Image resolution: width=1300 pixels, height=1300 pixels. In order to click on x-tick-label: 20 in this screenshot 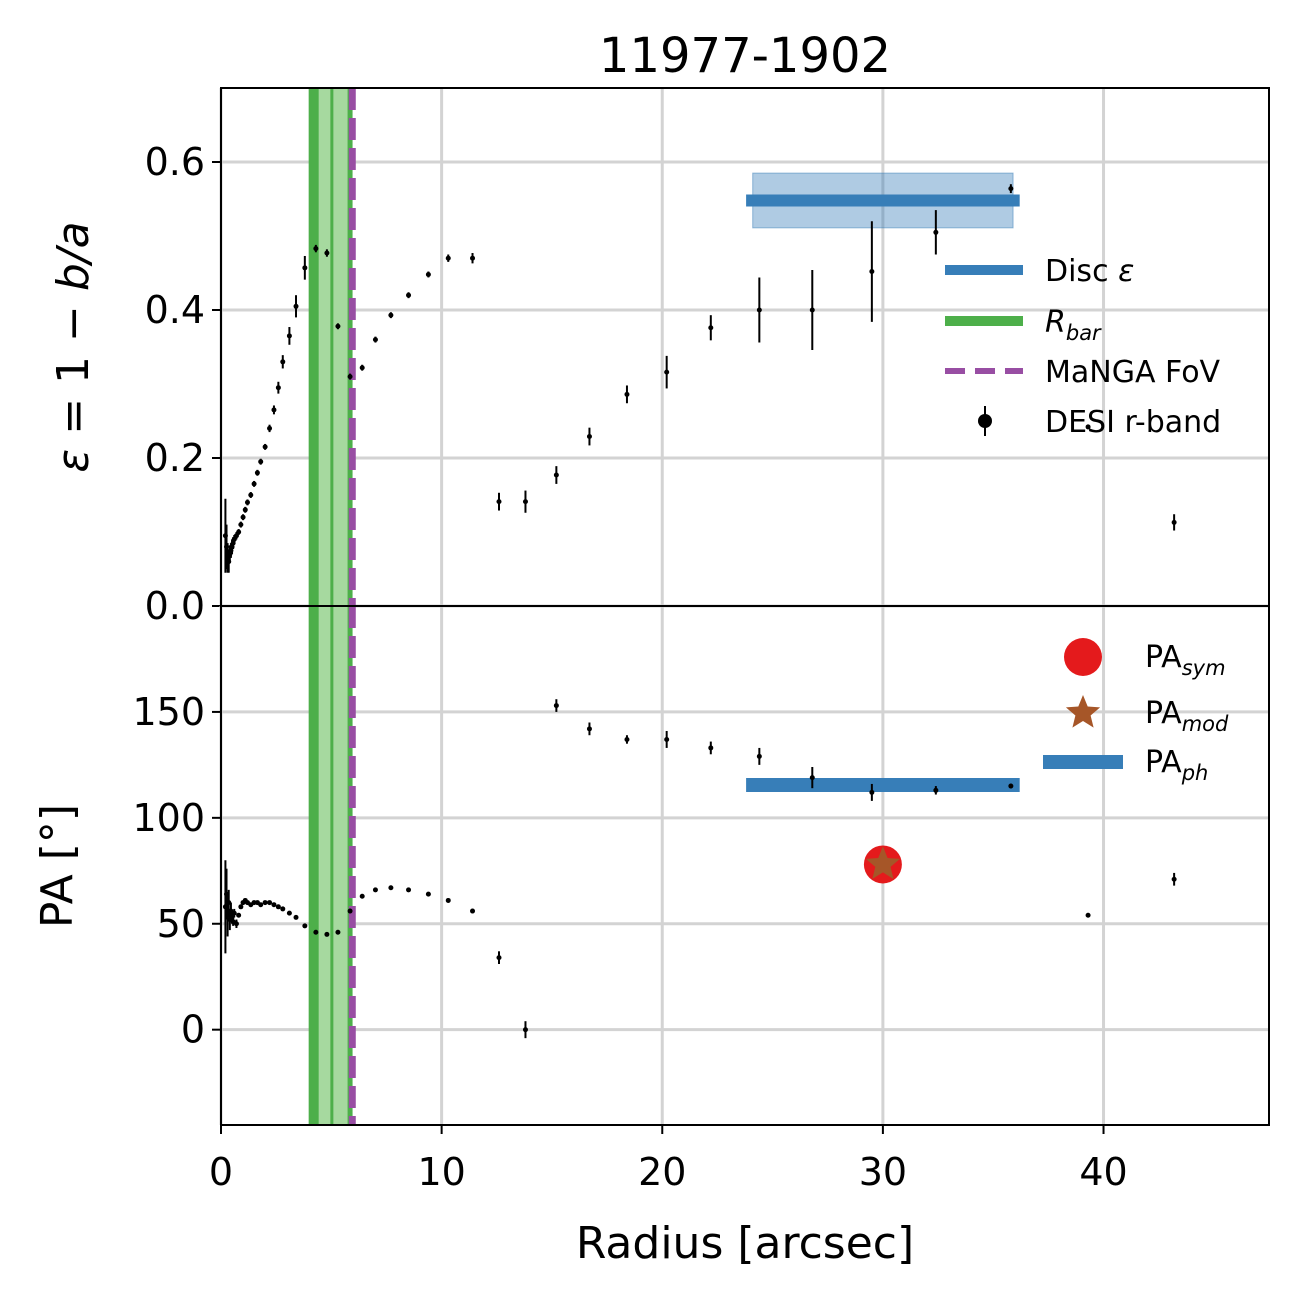, I will do `click(662, 1172)`.